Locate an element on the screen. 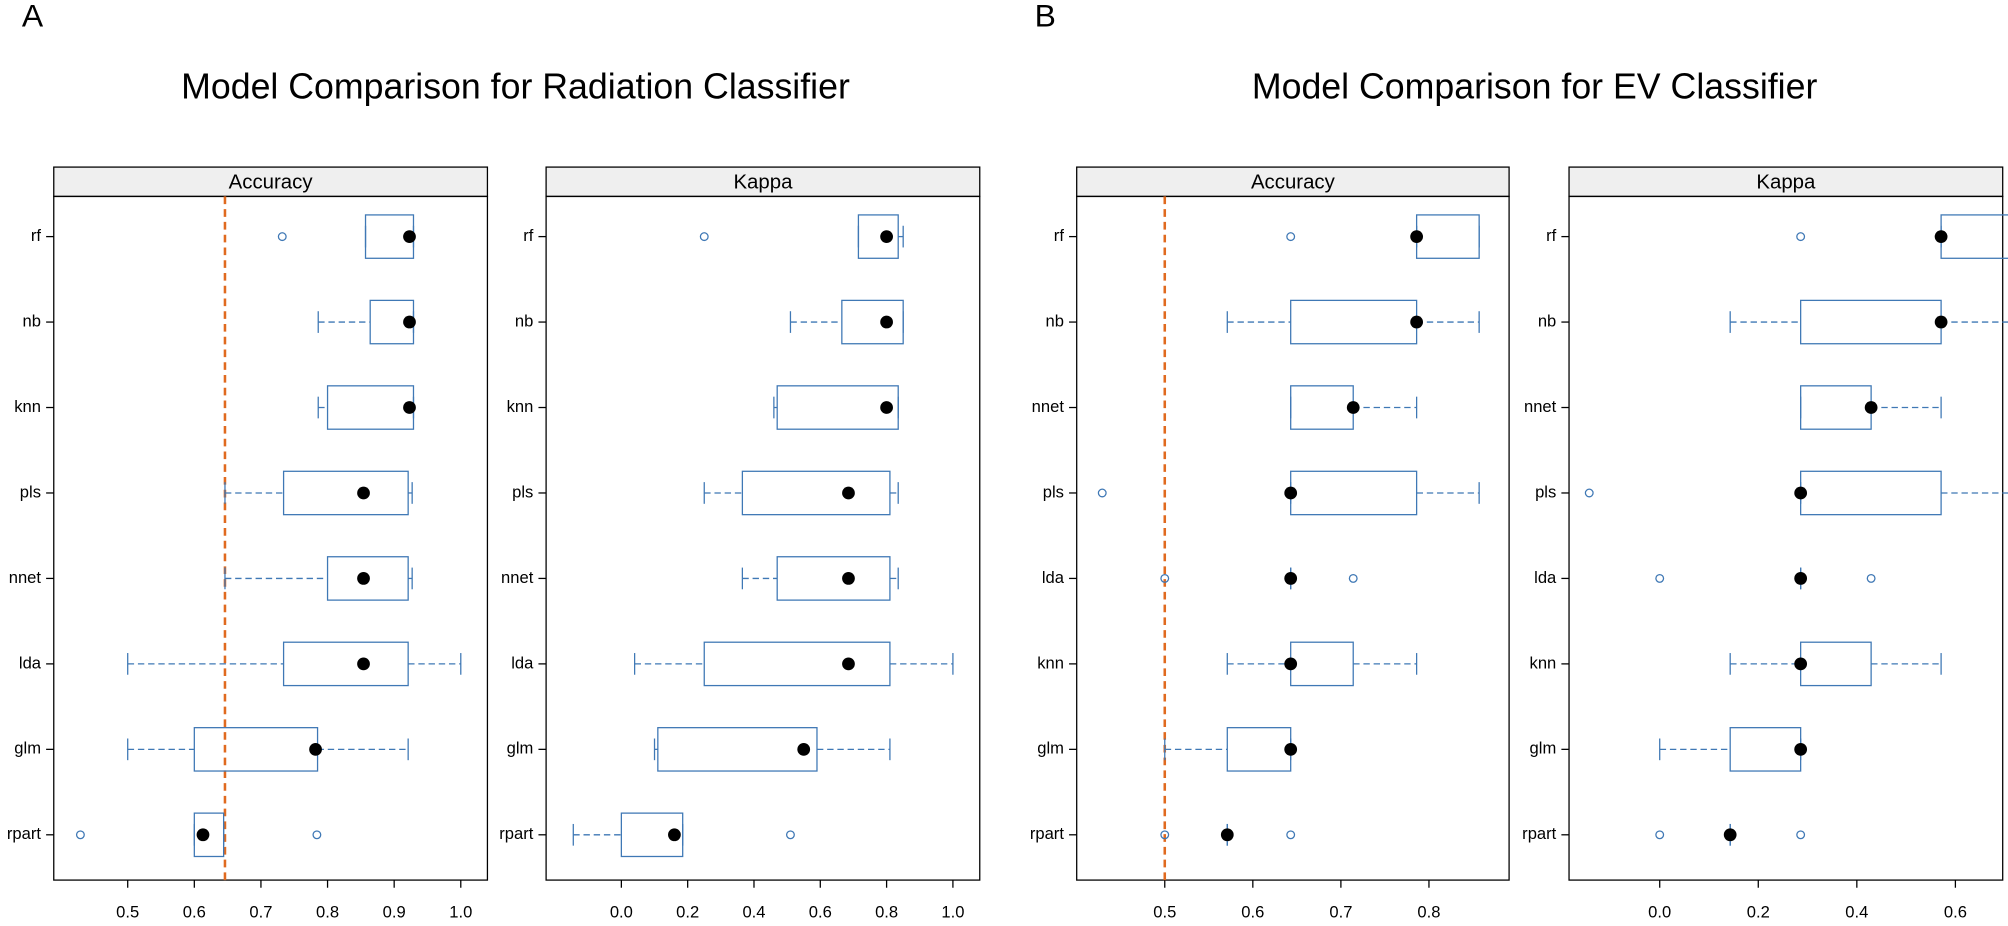  panel-label: A is located at coordinates (33, 16).